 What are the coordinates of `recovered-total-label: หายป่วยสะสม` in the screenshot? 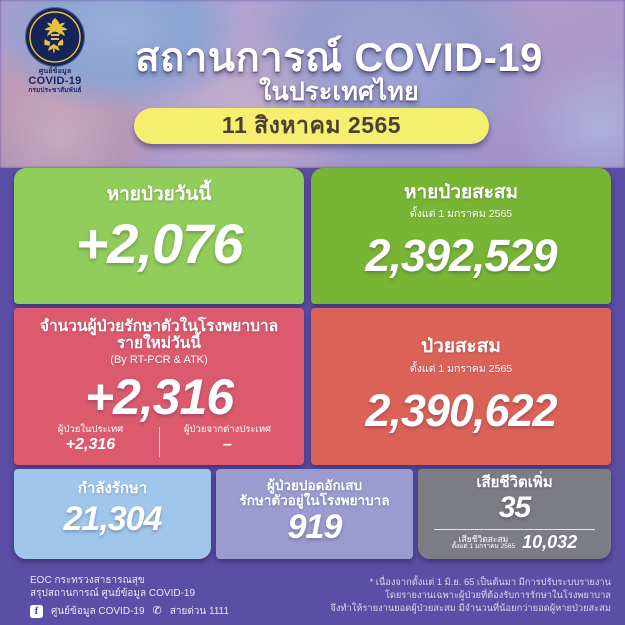 It's located at (461, 192).